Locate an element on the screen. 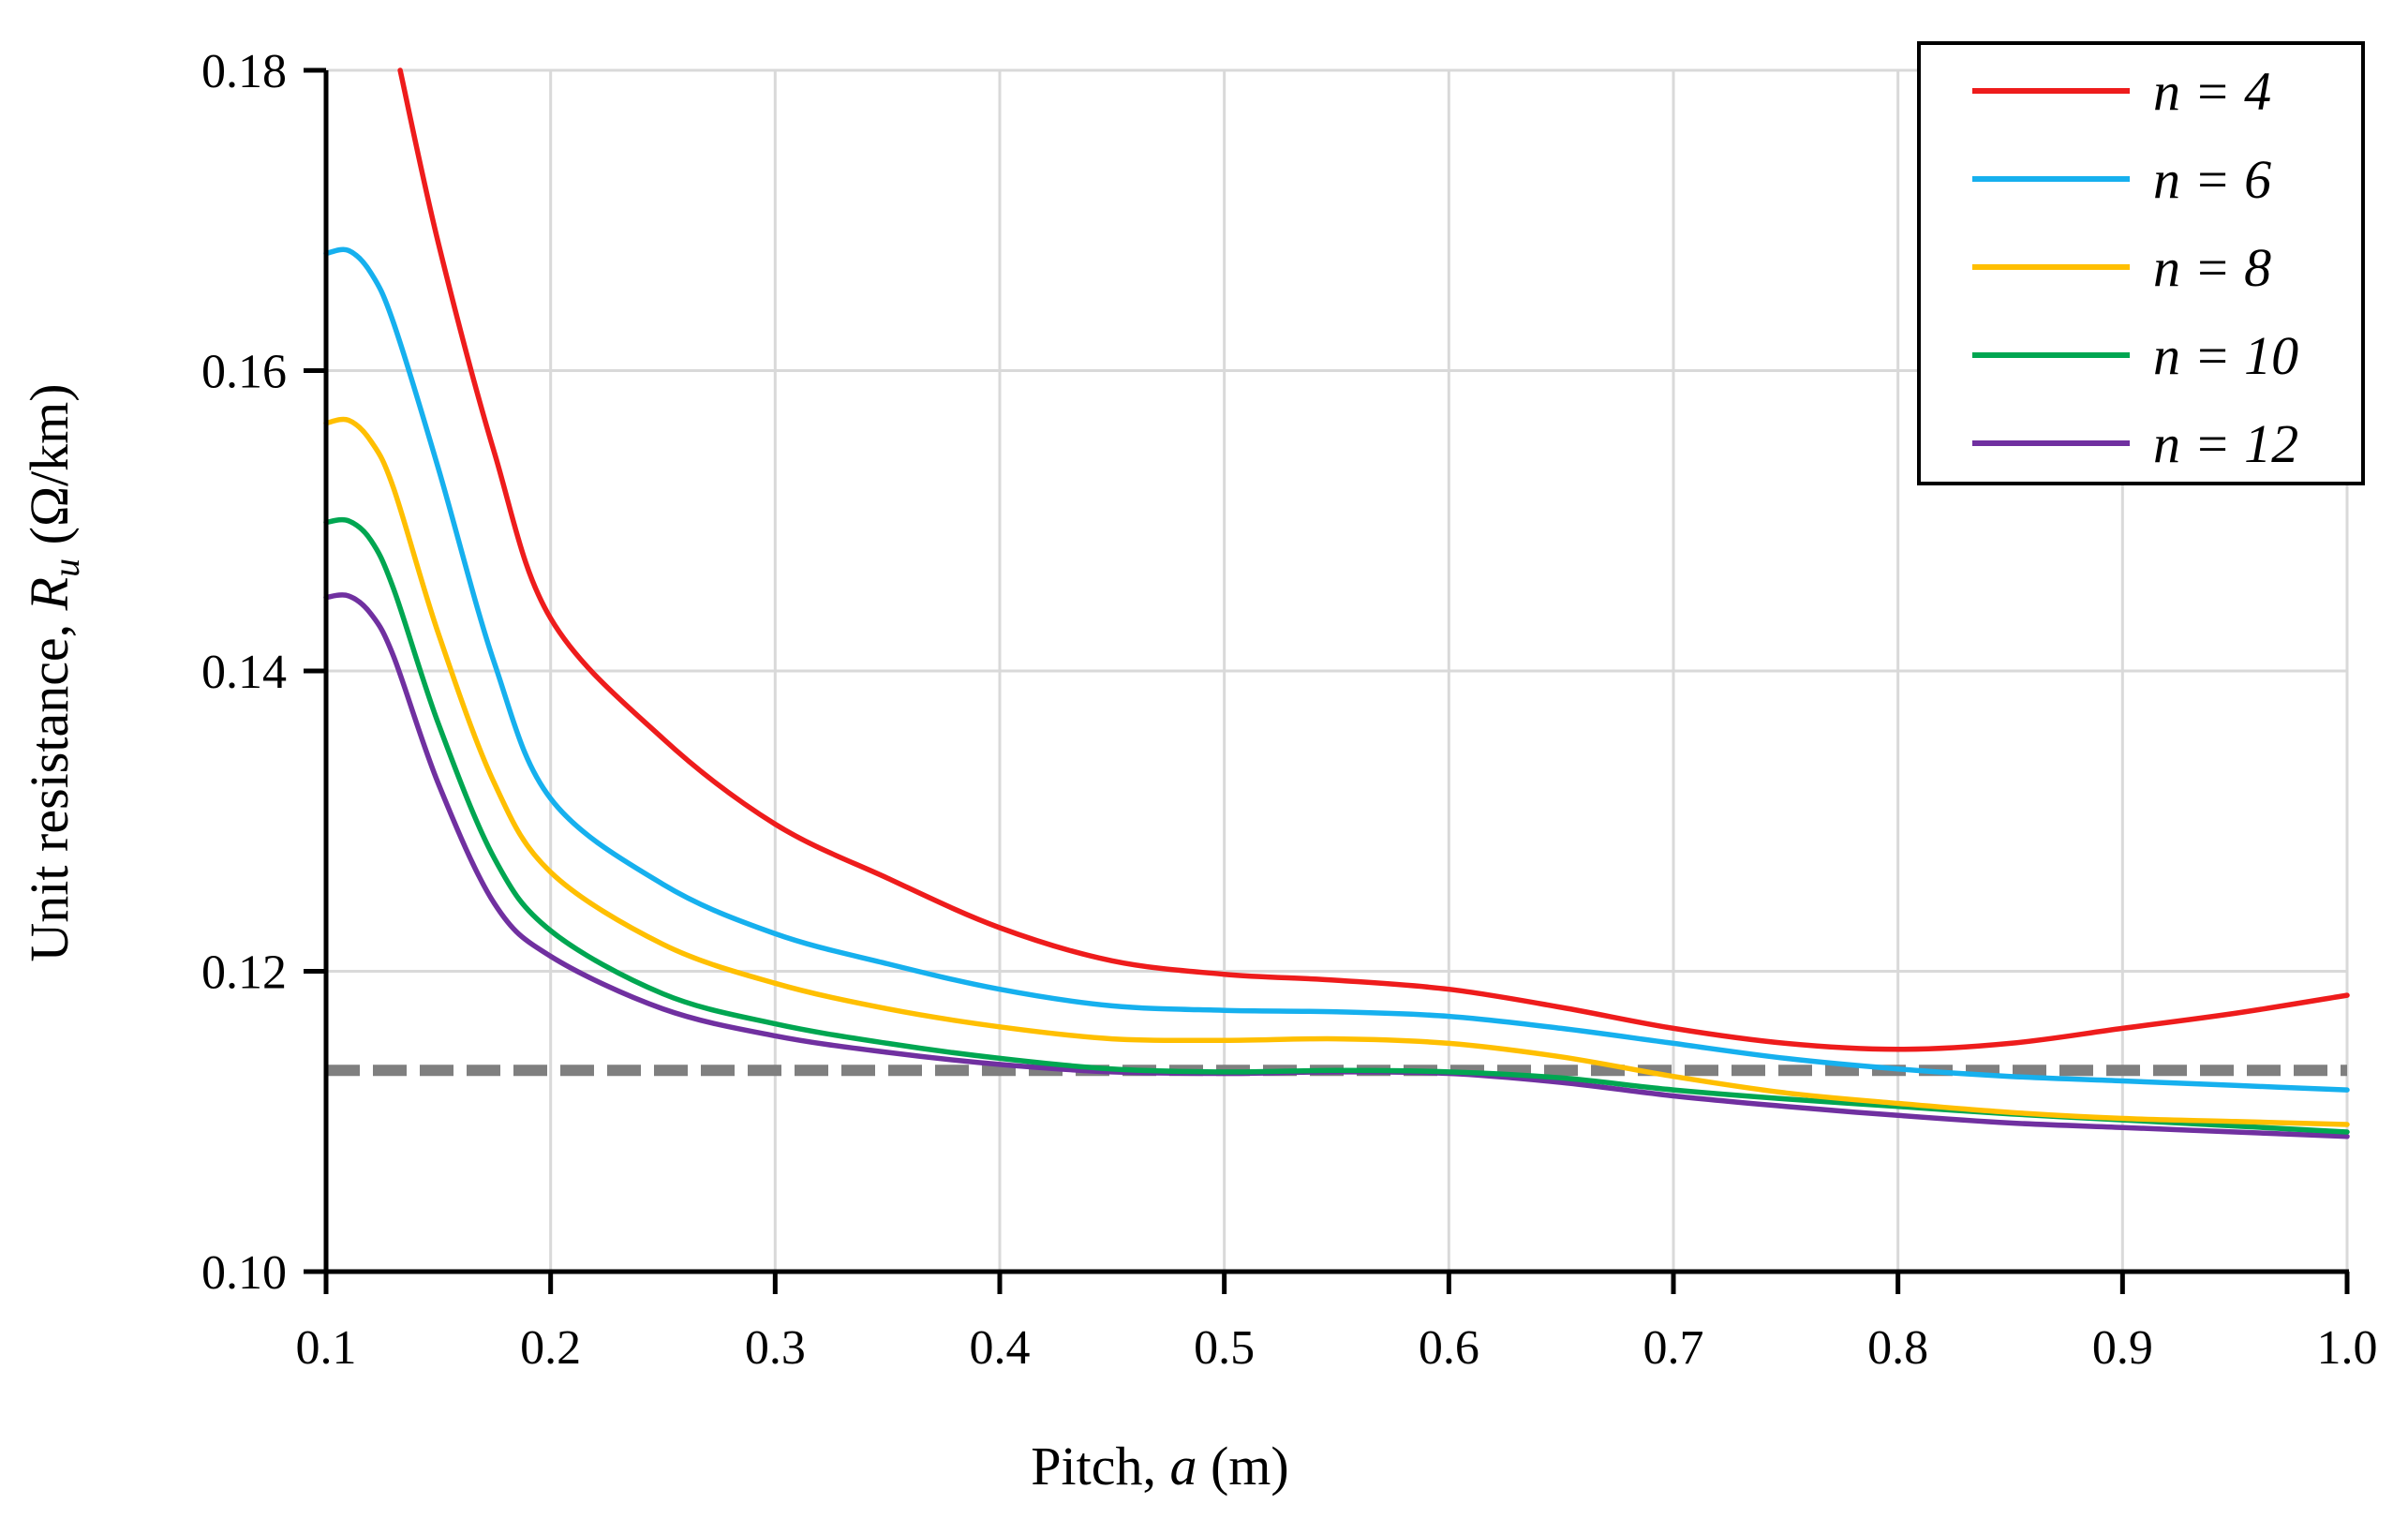 Image resolution: width=2408 pixels, height=1519 pixels. x-tick-label-0.5: 0.5 is located at coordinates (1224, 1348).